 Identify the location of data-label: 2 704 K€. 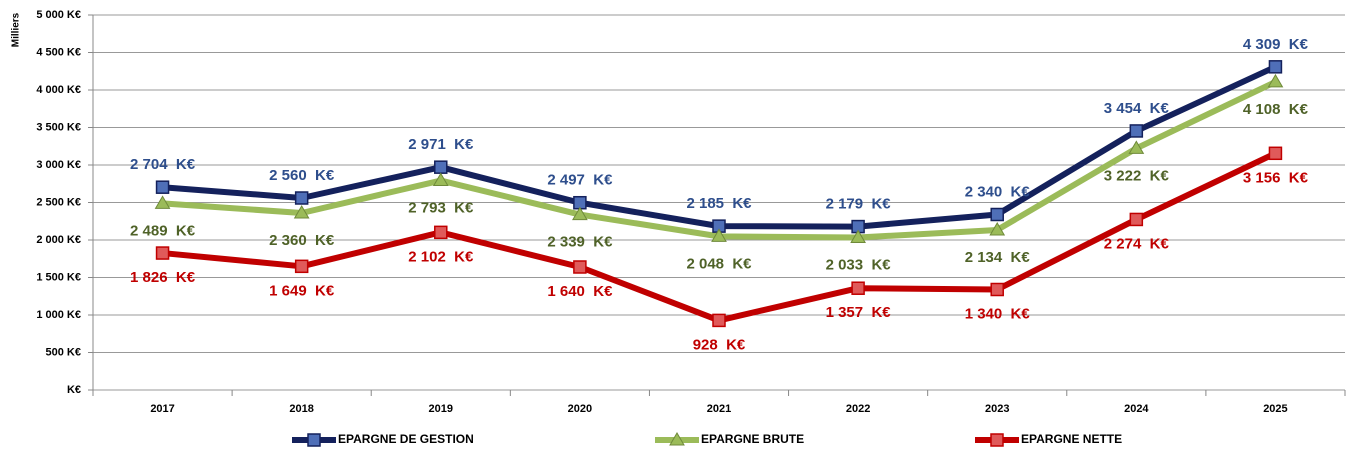
(163, 164).